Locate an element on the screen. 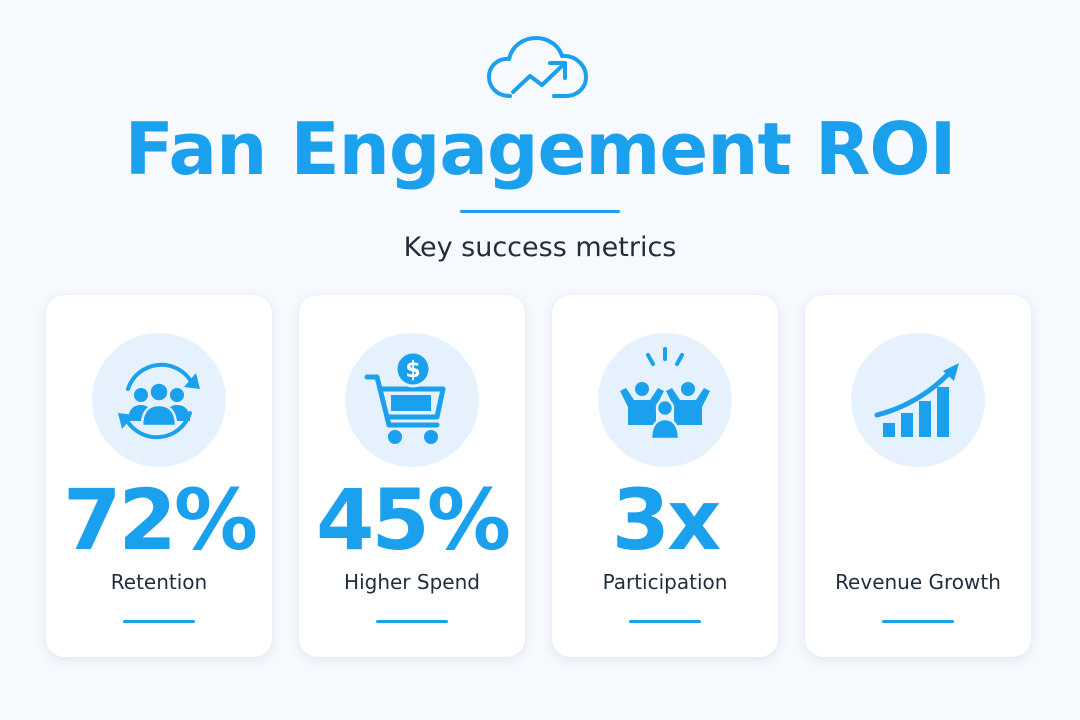 Image resolution: width=1080 pixels, height=720 pixels. metric-card-higher-spend: $ 45% Higher Spend is located at coordinates (412, 476).